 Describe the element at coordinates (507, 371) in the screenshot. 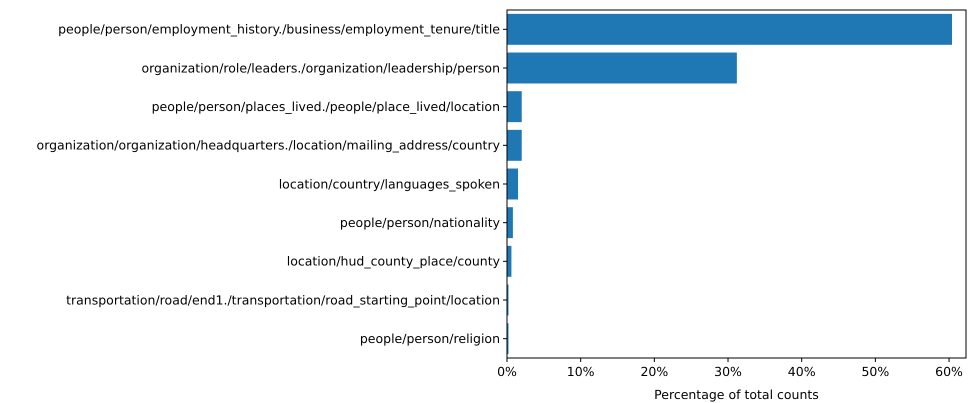

I see `x-tick-label: 0%` at that location.